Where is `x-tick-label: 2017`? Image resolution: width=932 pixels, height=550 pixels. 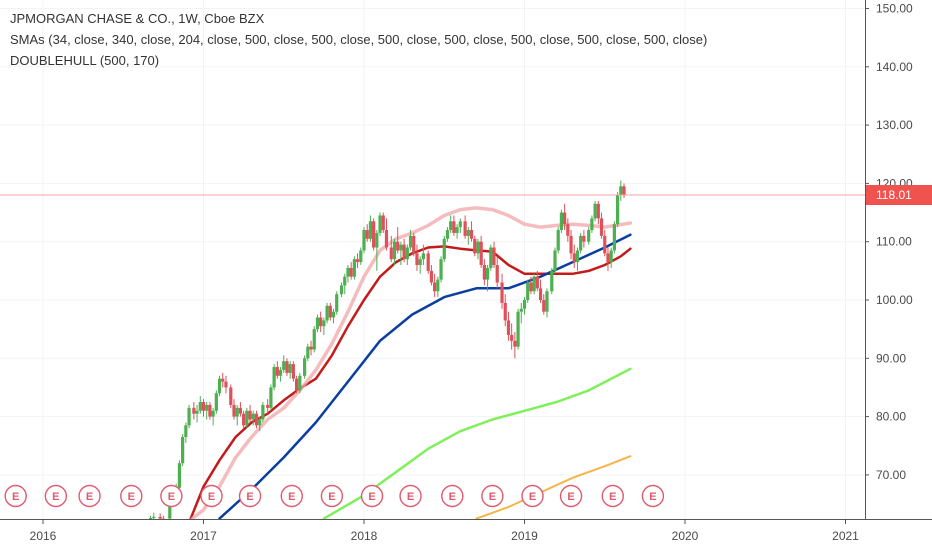
x-tick-label: 2017 is located at coordinates (203, 536).